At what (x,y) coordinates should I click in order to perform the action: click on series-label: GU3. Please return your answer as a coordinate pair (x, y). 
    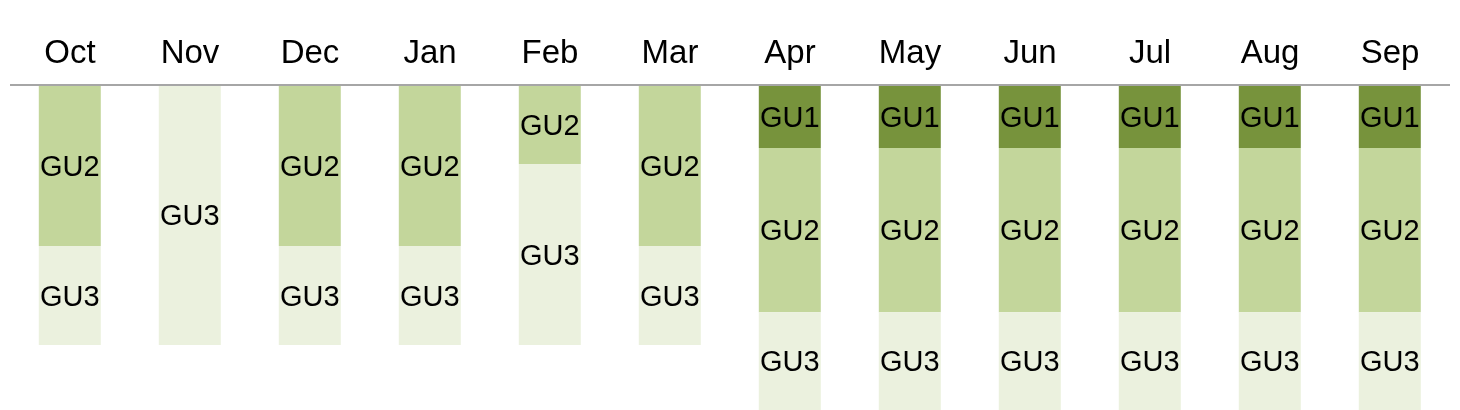
    Looking at the image, I should click on (549, 254).